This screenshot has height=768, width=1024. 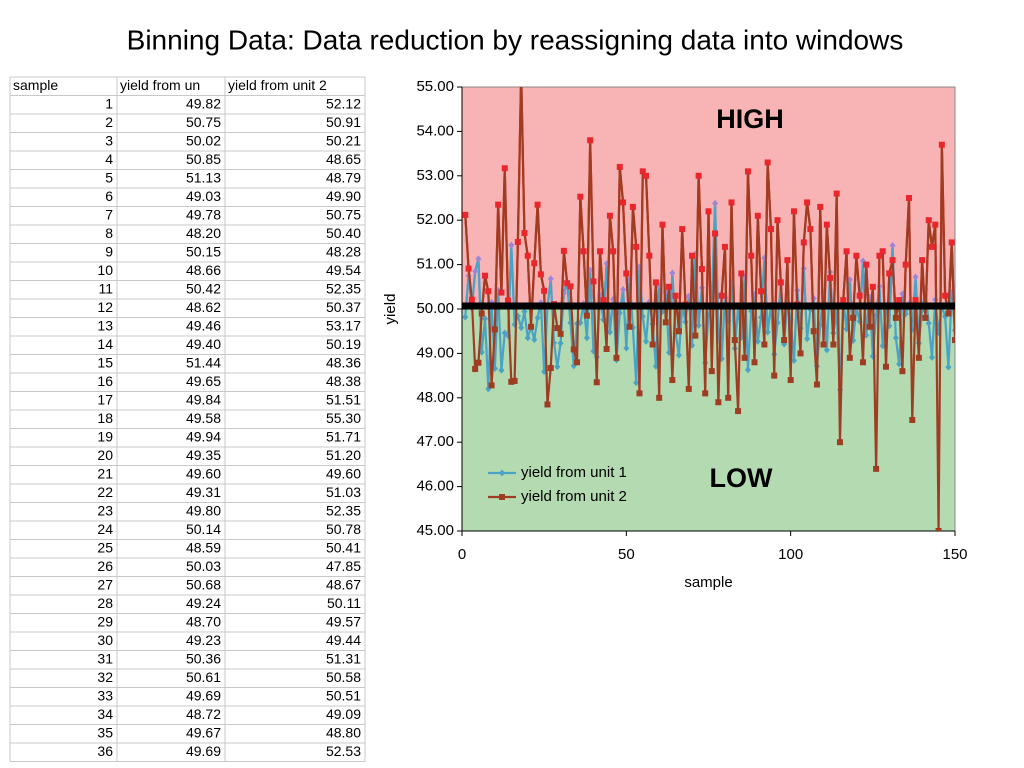 I want to click on table-cell: 16, so click(x=105, y=381).